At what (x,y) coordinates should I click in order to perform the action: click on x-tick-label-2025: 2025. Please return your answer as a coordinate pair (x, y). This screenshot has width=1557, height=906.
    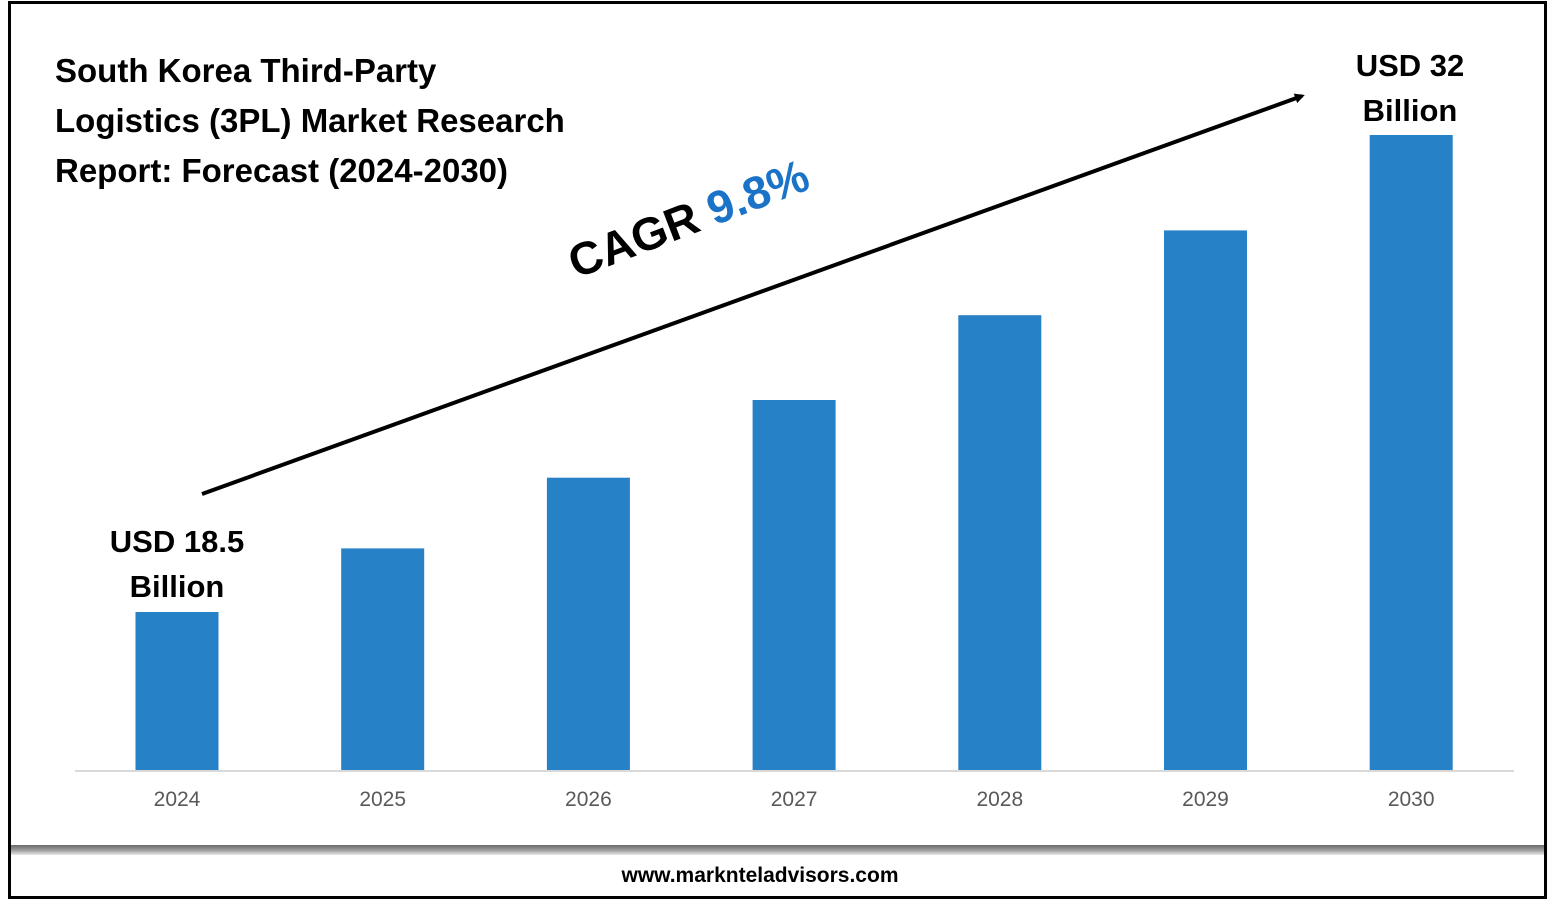
    Looking at the image, I should click on (382, 799).